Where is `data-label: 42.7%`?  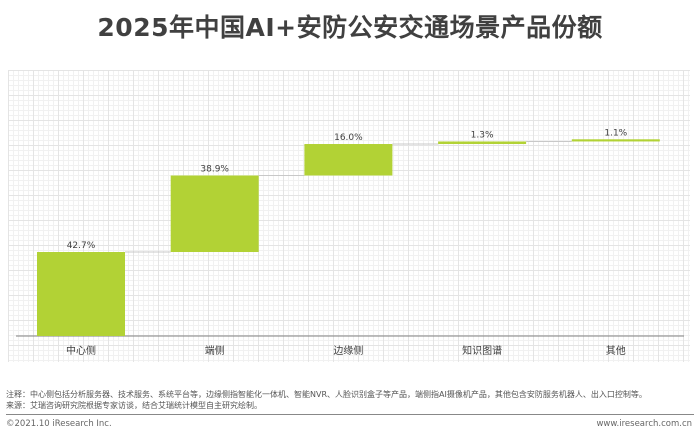 data-label: 42.7% is located at coordinates (81, 246).